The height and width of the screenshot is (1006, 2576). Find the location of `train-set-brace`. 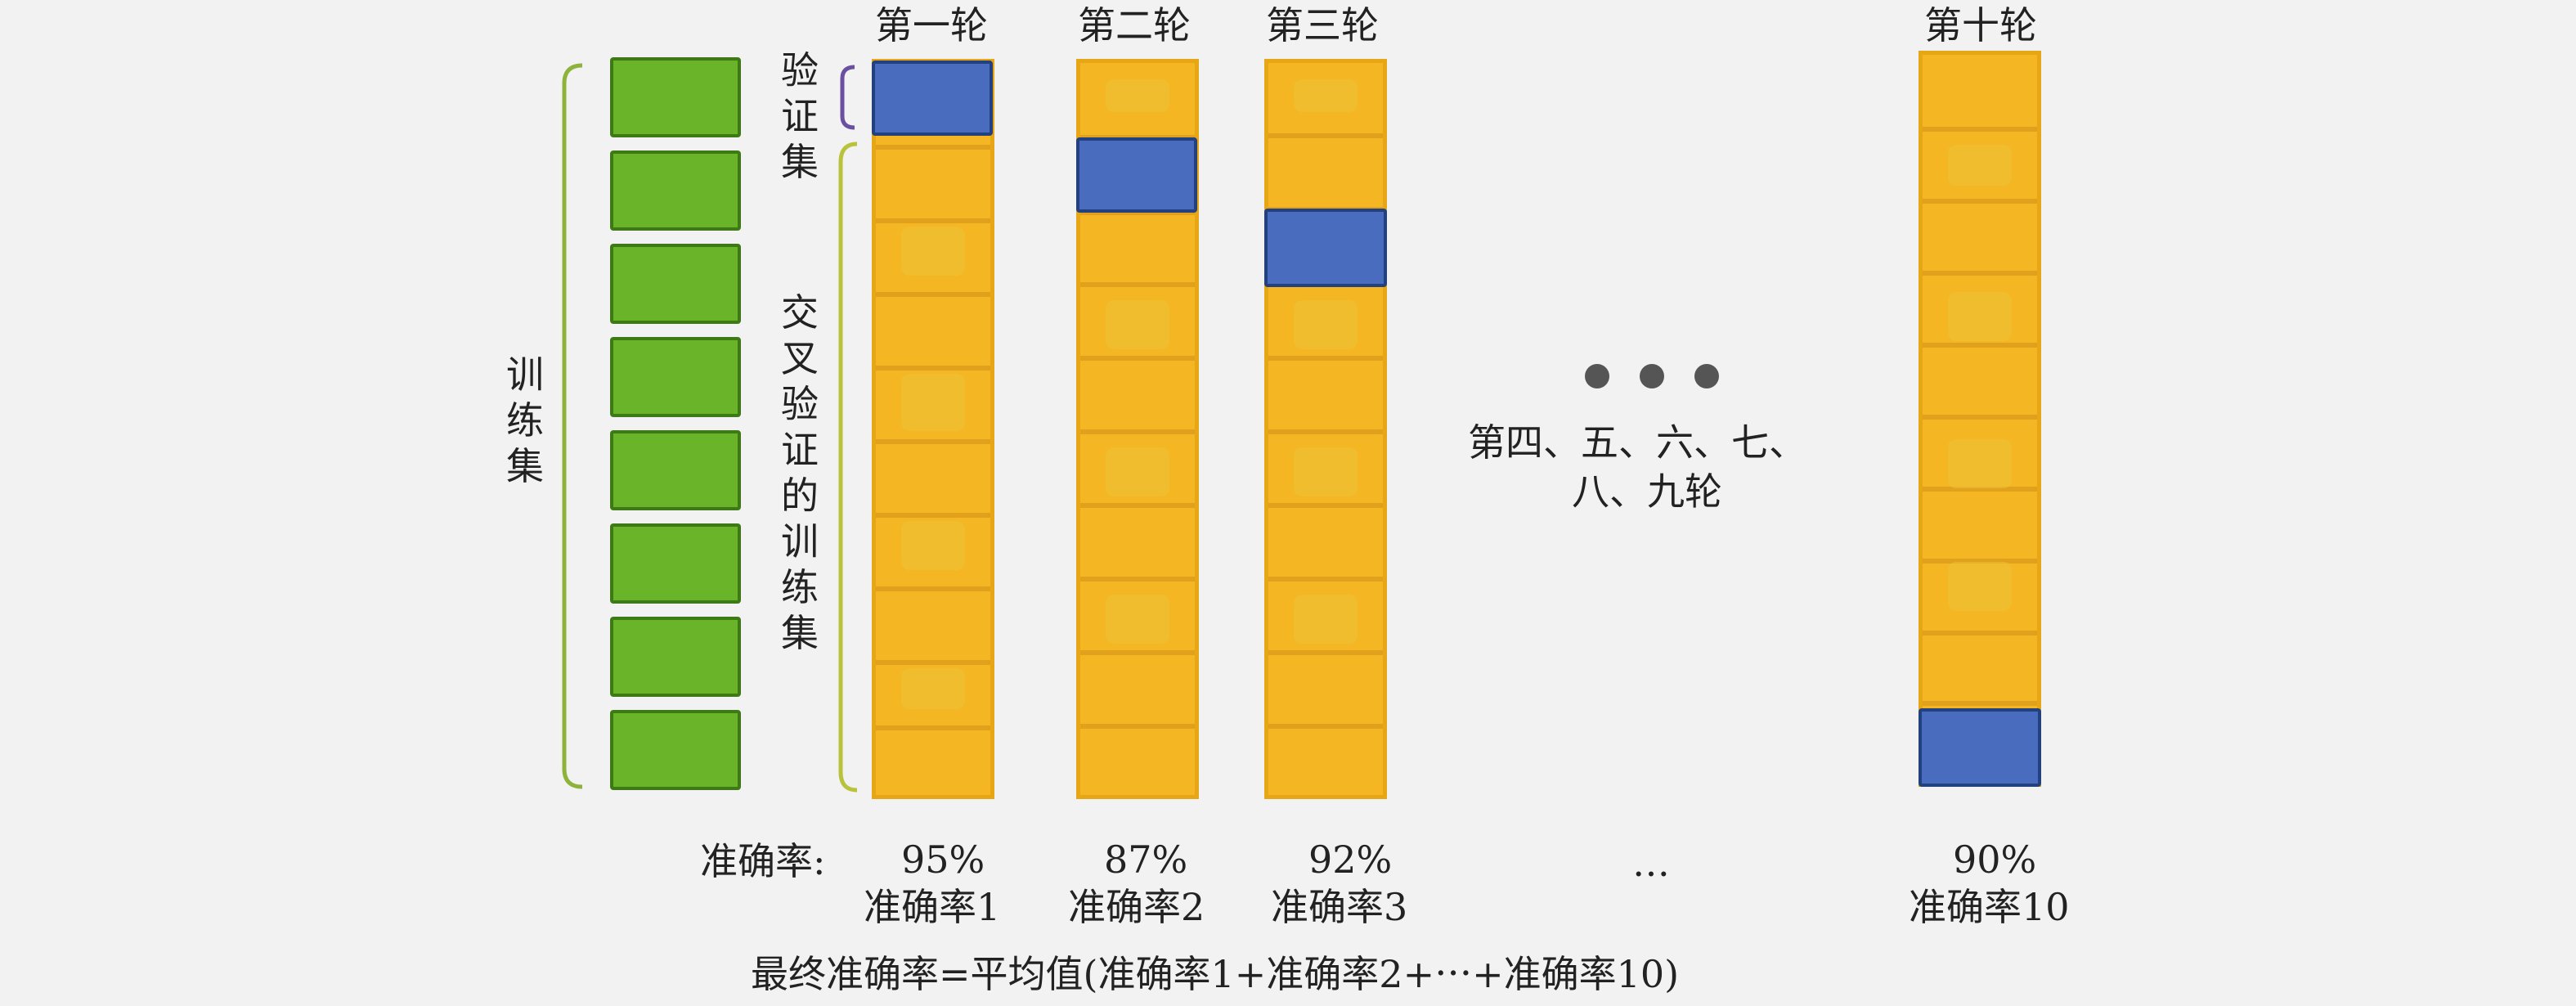

train-set-brace is located at coordinates (573, 426).